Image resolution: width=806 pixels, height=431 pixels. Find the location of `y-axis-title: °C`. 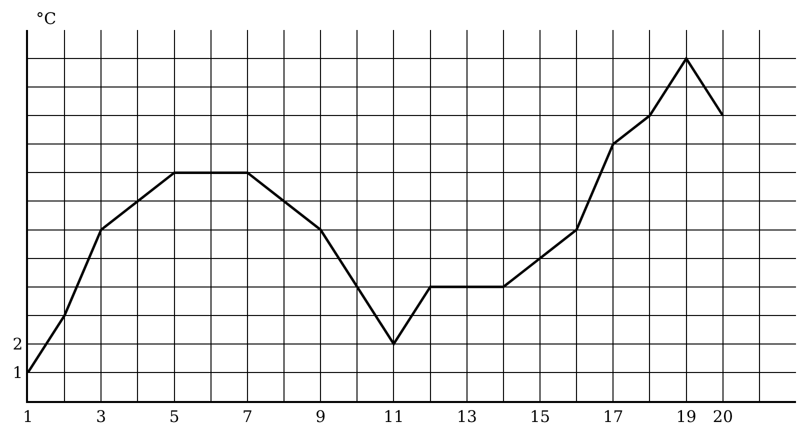

y-axis-title: °C is located at coordinates (46, 18).